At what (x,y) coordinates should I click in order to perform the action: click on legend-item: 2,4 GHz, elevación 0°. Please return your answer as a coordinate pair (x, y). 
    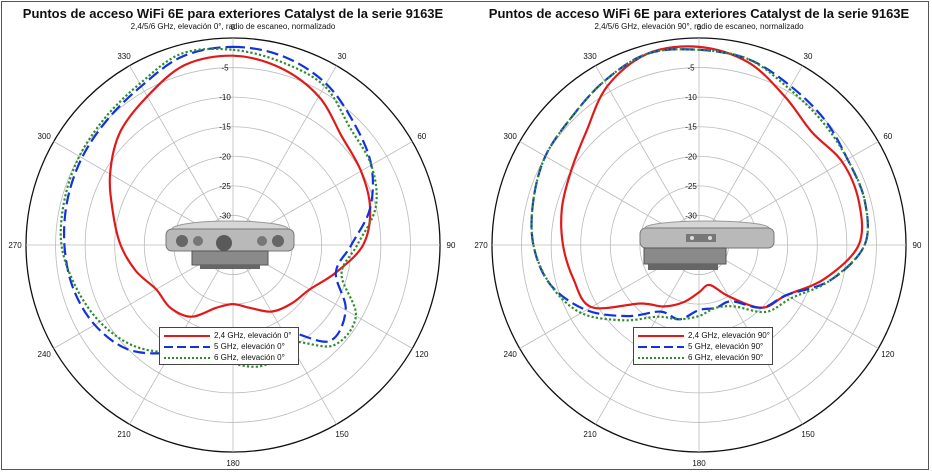
    Looking at the image, I should click on (231, 335).